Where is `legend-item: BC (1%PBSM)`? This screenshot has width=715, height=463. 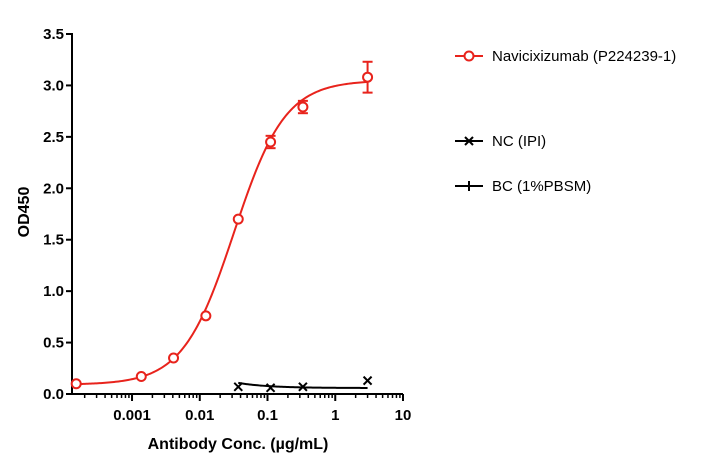
legend-item: BC (1%PBSM) is located at coordinates (523, 186).